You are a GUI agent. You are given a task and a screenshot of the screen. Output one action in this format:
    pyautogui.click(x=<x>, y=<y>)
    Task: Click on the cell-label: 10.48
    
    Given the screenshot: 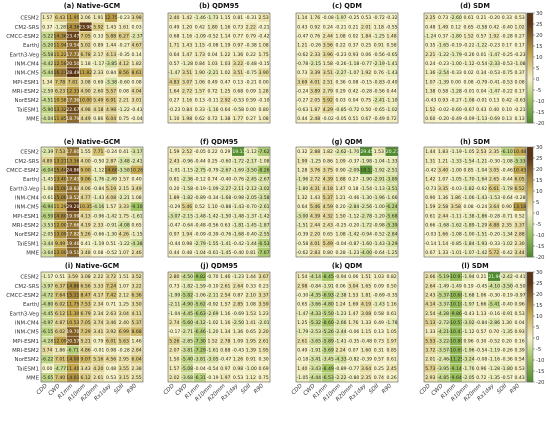 What is the action you would take?
    pyautogui.click(x=519, y=152)
    